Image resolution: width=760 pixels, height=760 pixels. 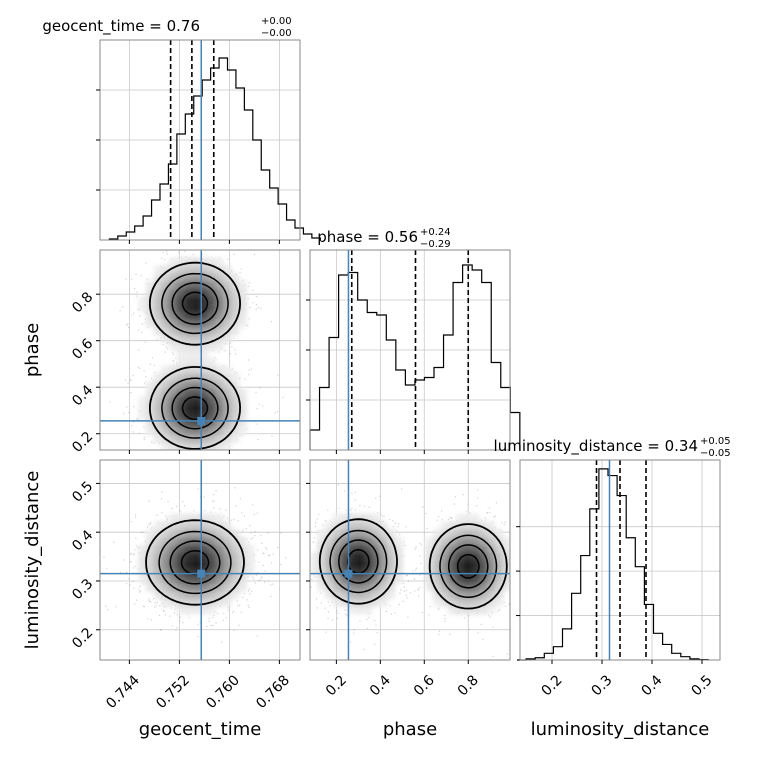 I want to click on hist-geocent-time-step, so click(x=214, y=148).